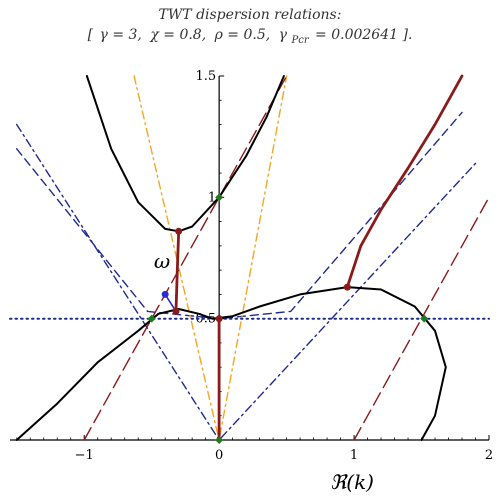 The width and height of the screenshot is (500, 500). What do you see at coordinates (250, 15) in the screenshot?
I see `chart-title: TWT dispersion relations:` at bounding box center [250, 15].